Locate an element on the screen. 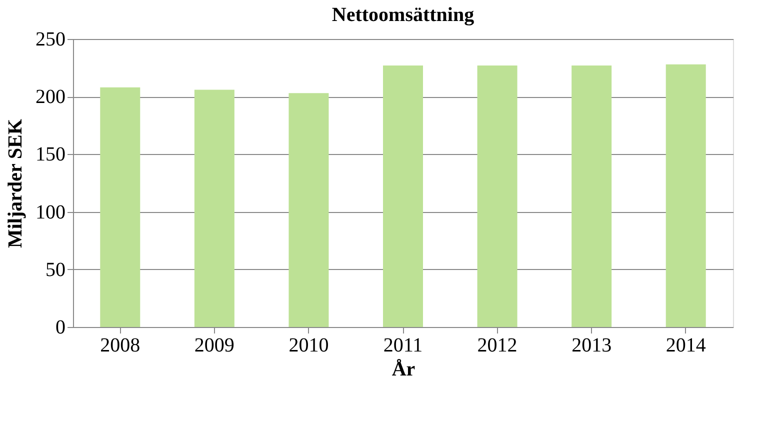 The image size is (775, 441). y-tick-label: 0 is located at coordinates (61, 327).